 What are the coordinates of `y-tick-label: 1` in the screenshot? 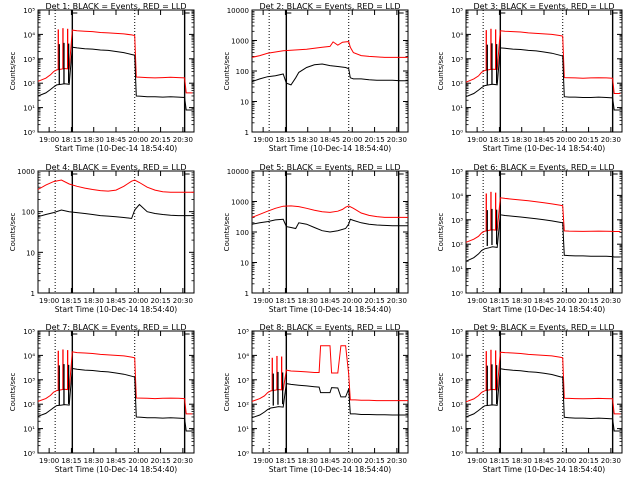 It's located at (247, 294).